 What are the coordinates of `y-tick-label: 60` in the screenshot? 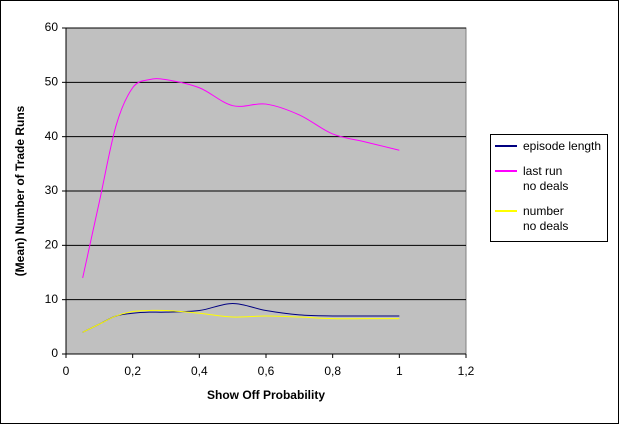 It's located at (52, 27).